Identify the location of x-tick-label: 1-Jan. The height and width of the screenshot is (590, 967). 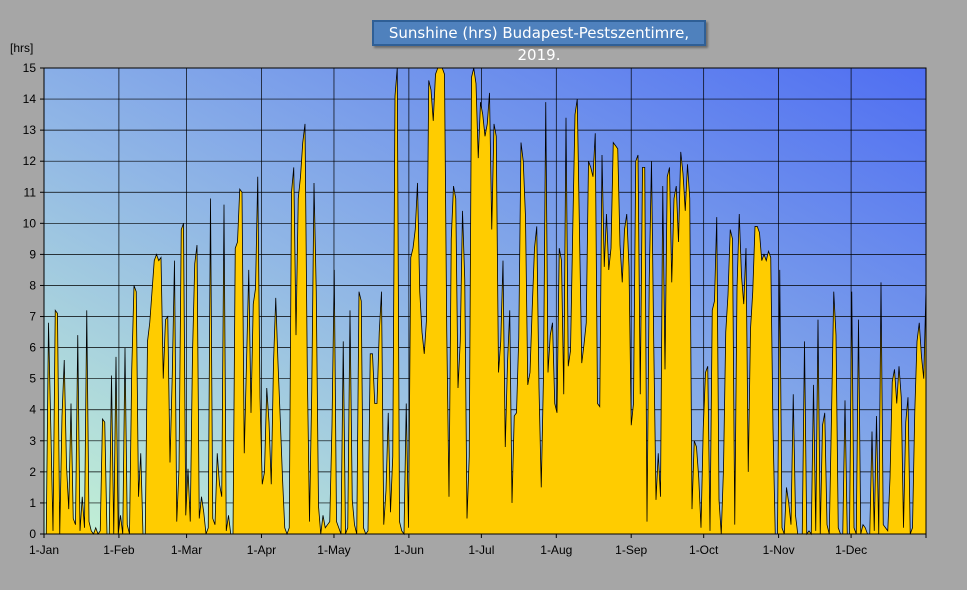
(44, 550).